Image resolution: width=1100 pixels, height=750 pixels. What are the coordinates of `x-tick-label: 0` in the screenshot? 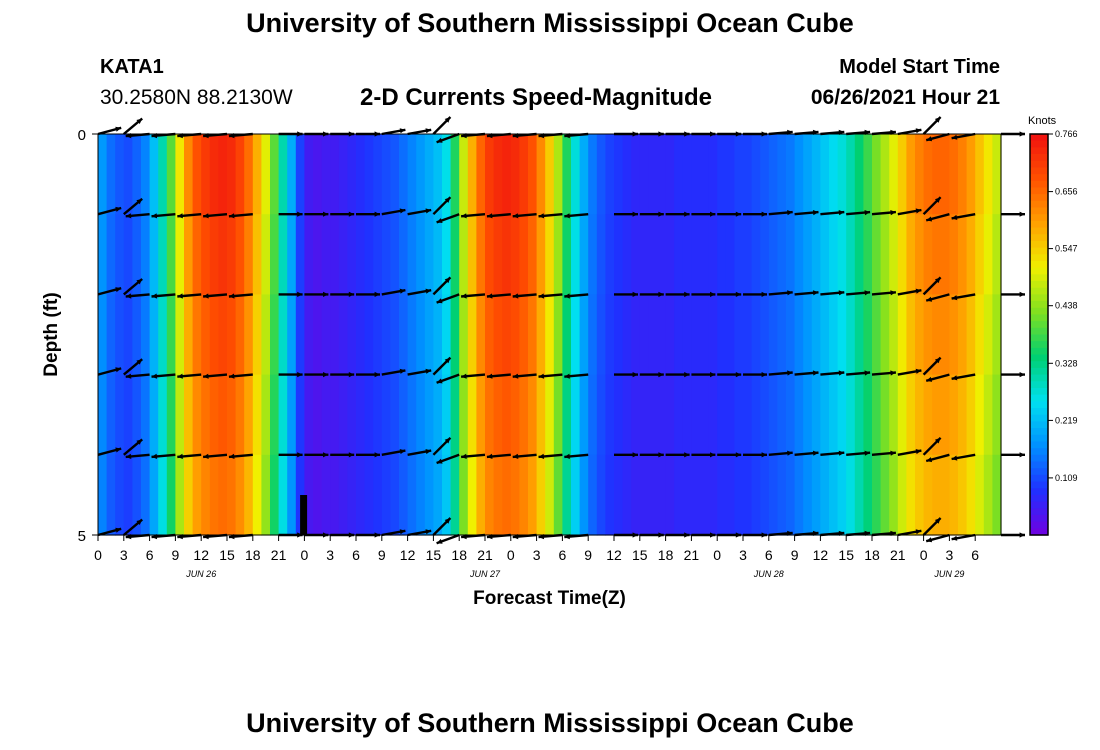 It's located at (511, 555).